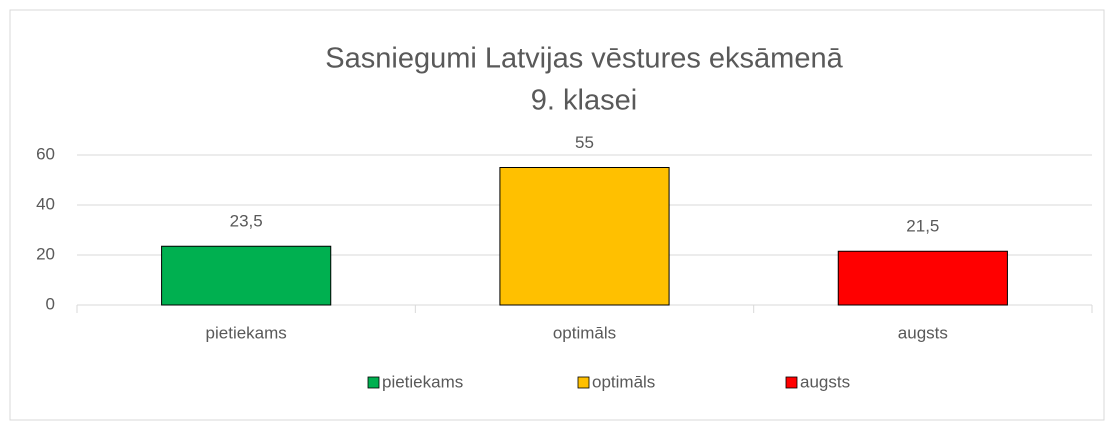  What do you see at coordinates (246, 221) in the screenshot?
I see `data-label: 23,5` at bounding box center [246, 221].